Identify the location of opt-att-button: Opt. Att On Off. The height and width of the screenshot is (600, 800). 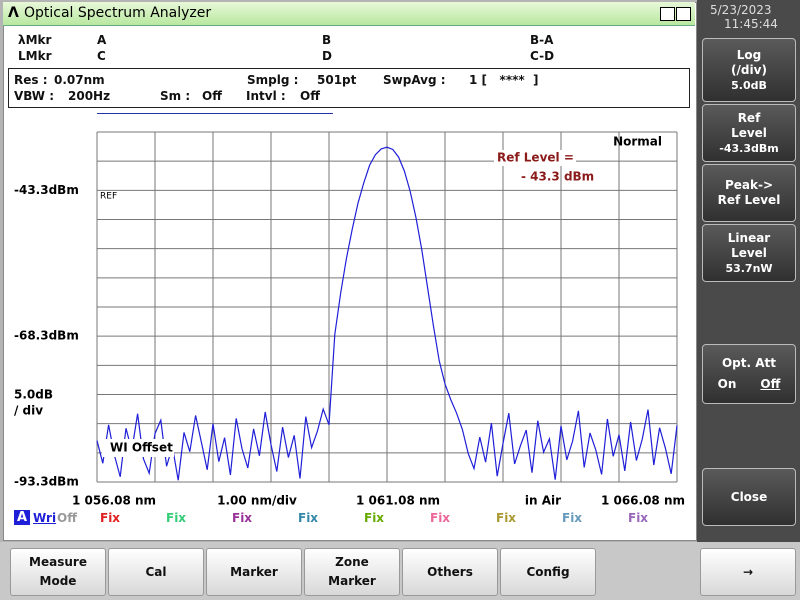
(749, 374).